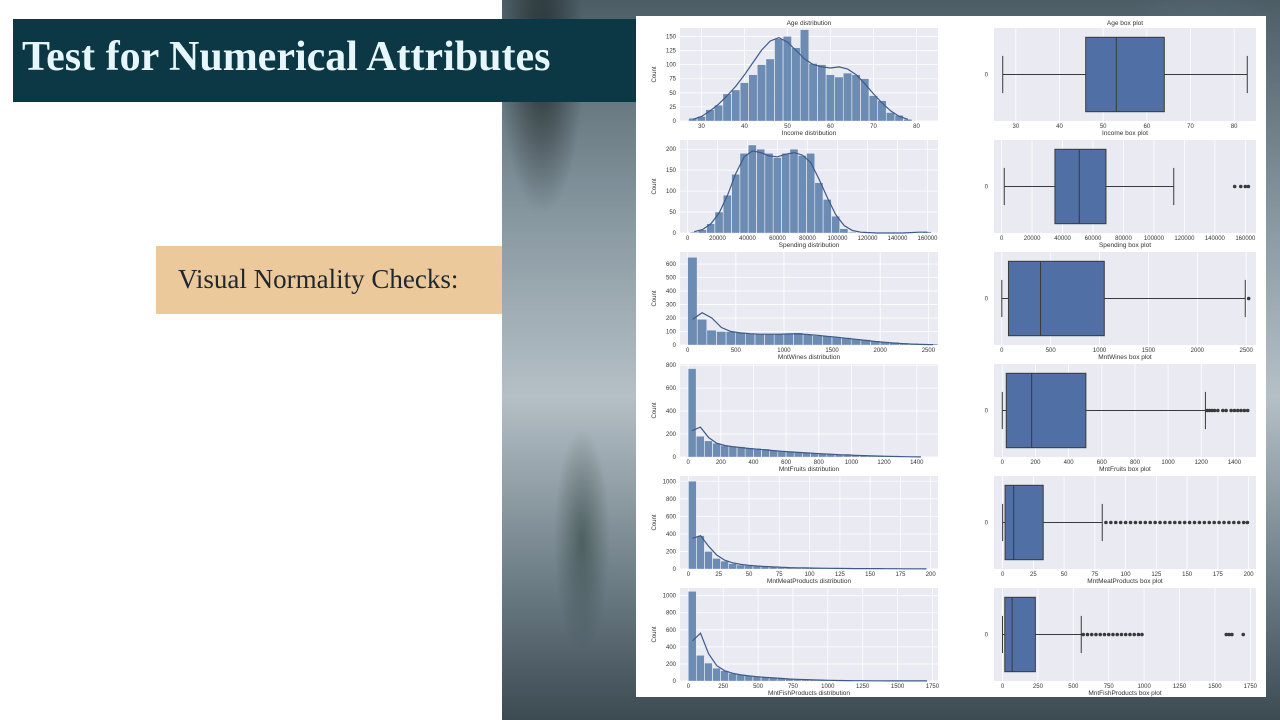 The image size is (1280, 720). What do you see at coordinates (688, 239) in the screenshot?
I see `x-tick-label: 0` at bounding box center [688, 239].